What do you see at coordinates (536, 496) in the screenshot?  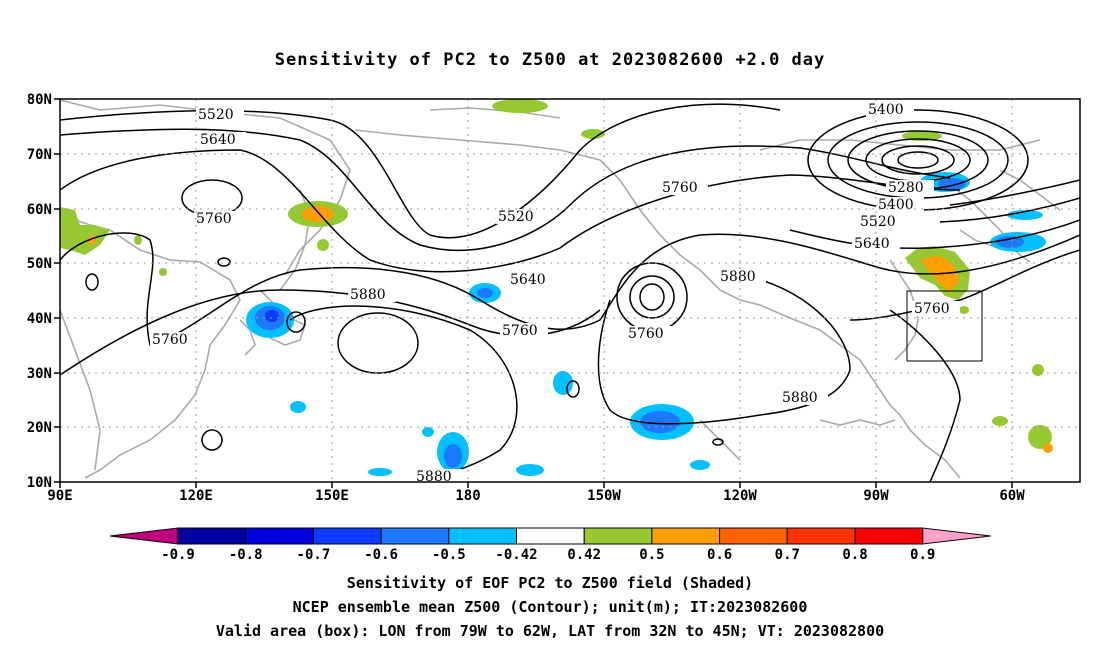 I see `longitude-labels: 90E 120E 150E 180 150W 120W 90W 60W` at bounding box center [536, 496].